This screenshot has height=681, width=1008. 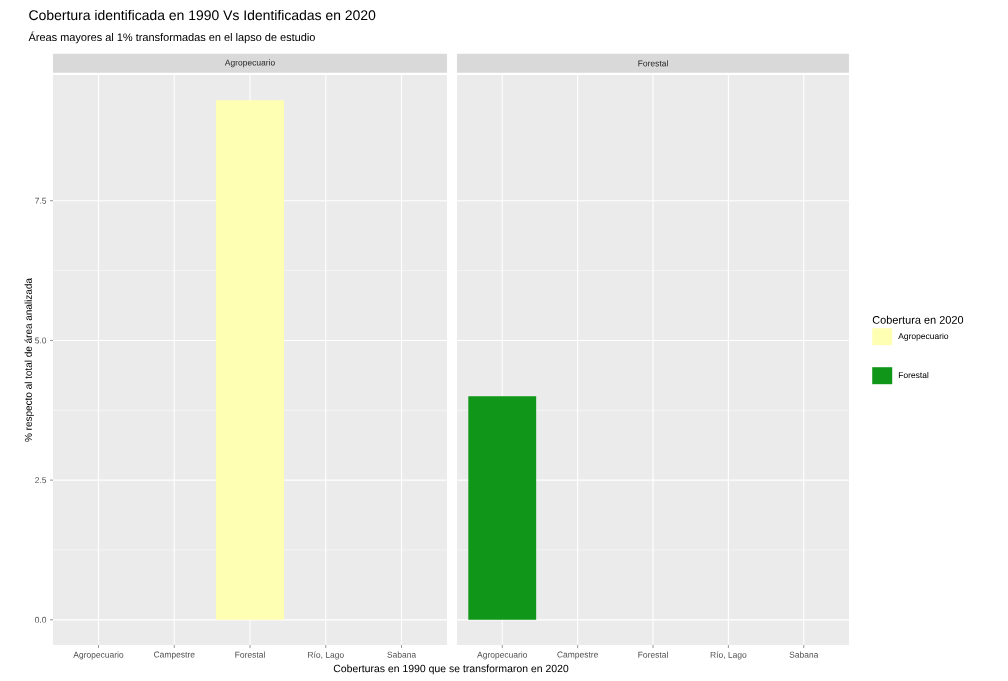 I want to click on chart-subtitle: Áreas mayores al 1% transformadas en el lapso de estudio, so click(x=171, y=37).